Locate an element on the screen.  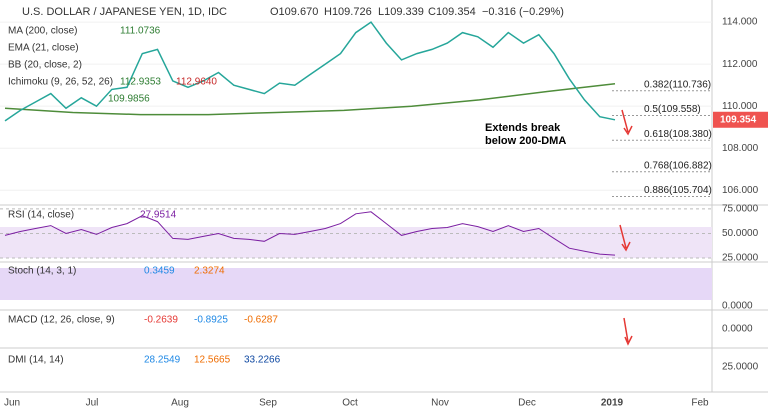
fib-label: 0.382(110.736) is located at coordinates (677, 84).